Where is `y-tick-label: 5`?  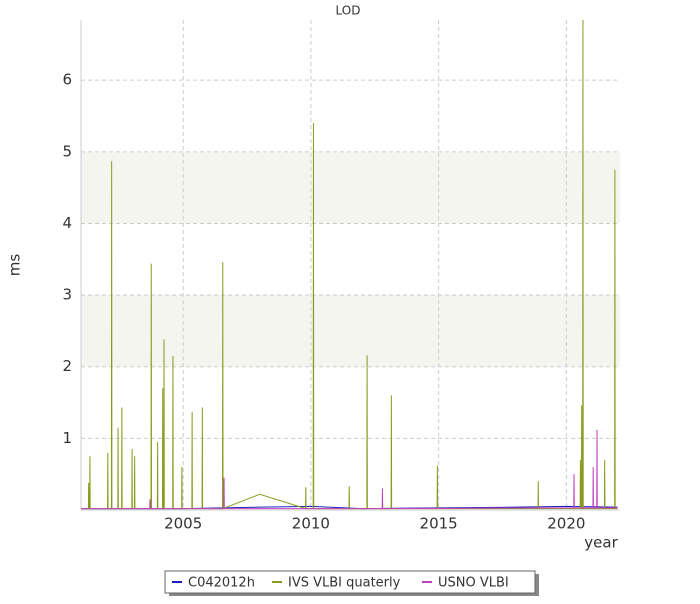 y-tick-label: 5 is located at coordinates (67, 151).